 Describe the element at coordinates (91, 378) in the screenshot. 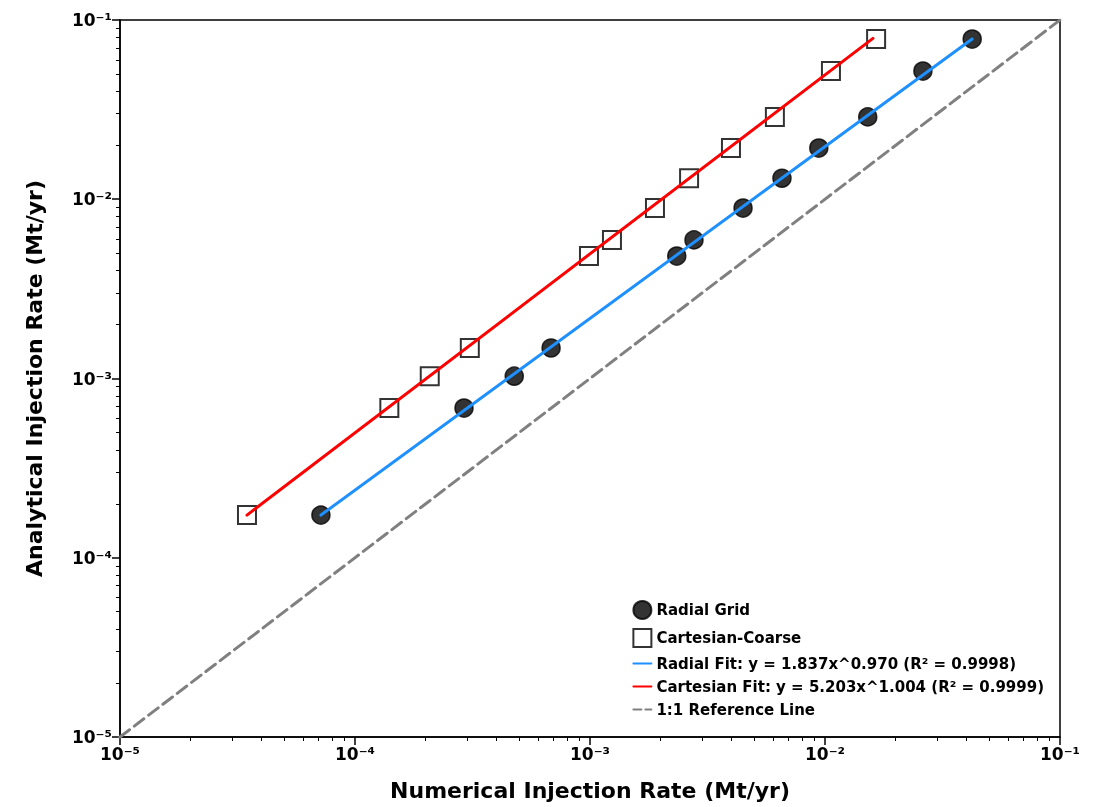

I see `y-tick-label: 10⁻³` at that location.